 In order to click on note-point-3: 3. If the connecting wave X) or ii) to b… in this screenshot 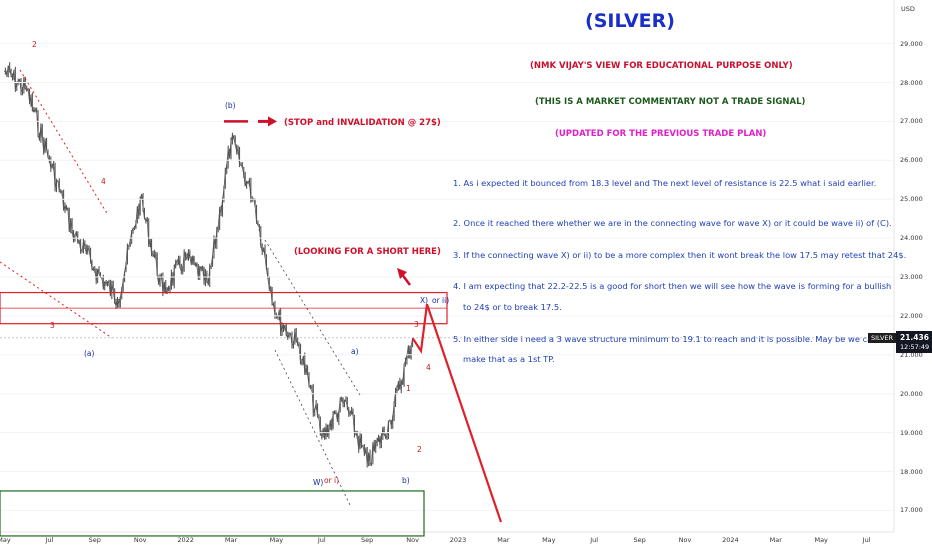, I will do `click(680, 255)`.